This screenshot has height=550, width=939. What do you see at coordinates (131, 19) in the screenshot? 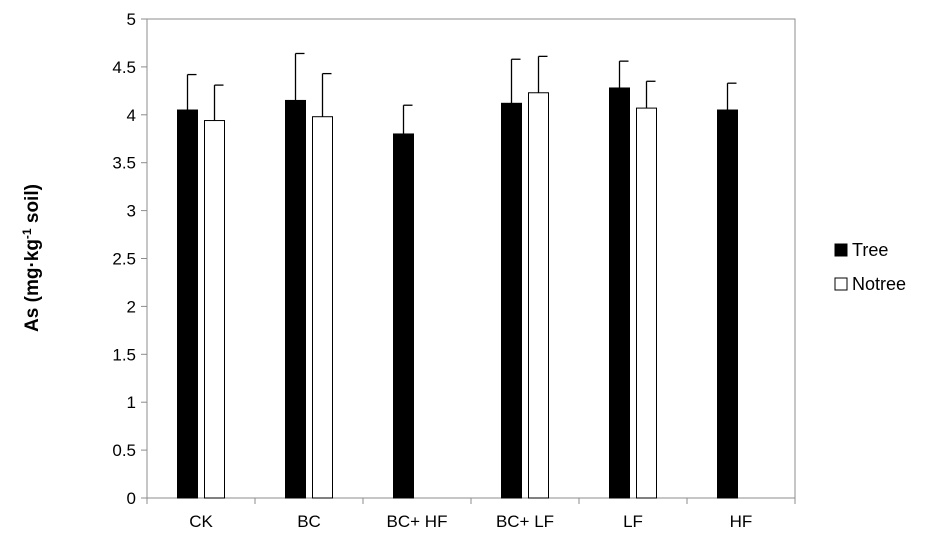
I see `y-tick-label: 5` at bounding box center [131, 19].